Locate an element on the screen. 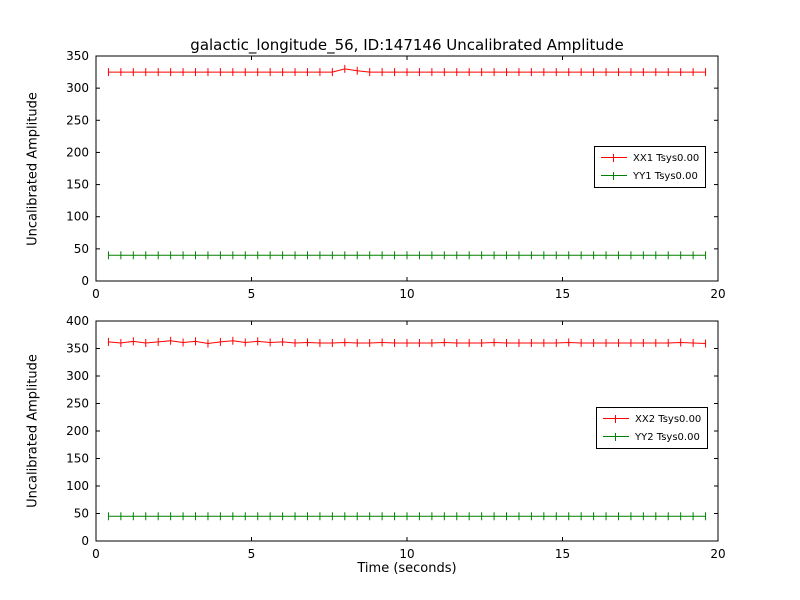  legend-entry: XX1 Tsys0.00 is located at coordinates (650, 158).